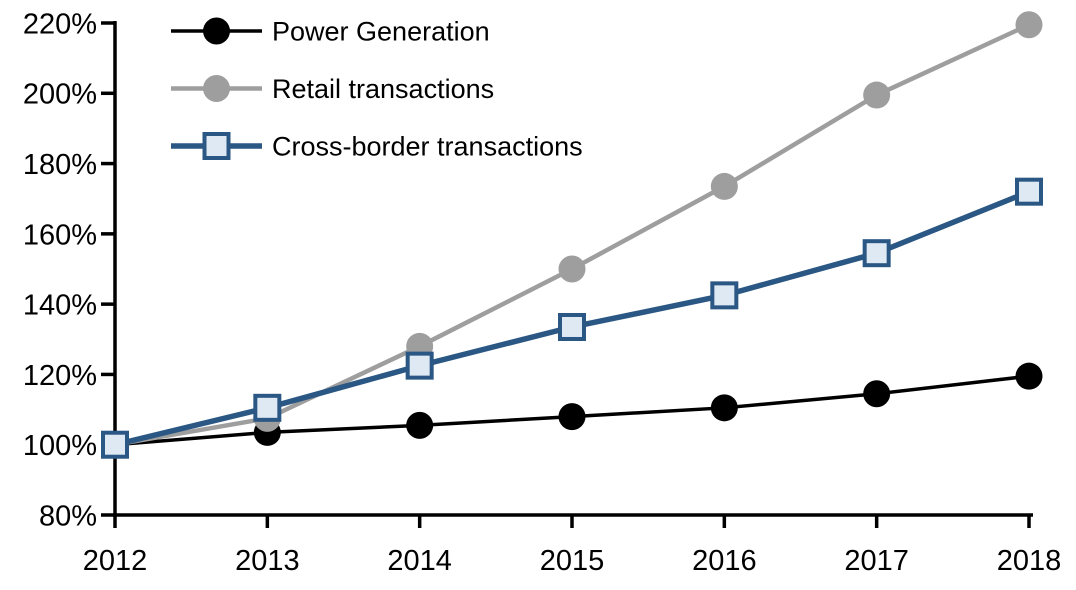  What do you see at coordinates (427, 147) in the screenshot?
I see `legend-label: Cross-border transactions` at bounding box center [427, 147].